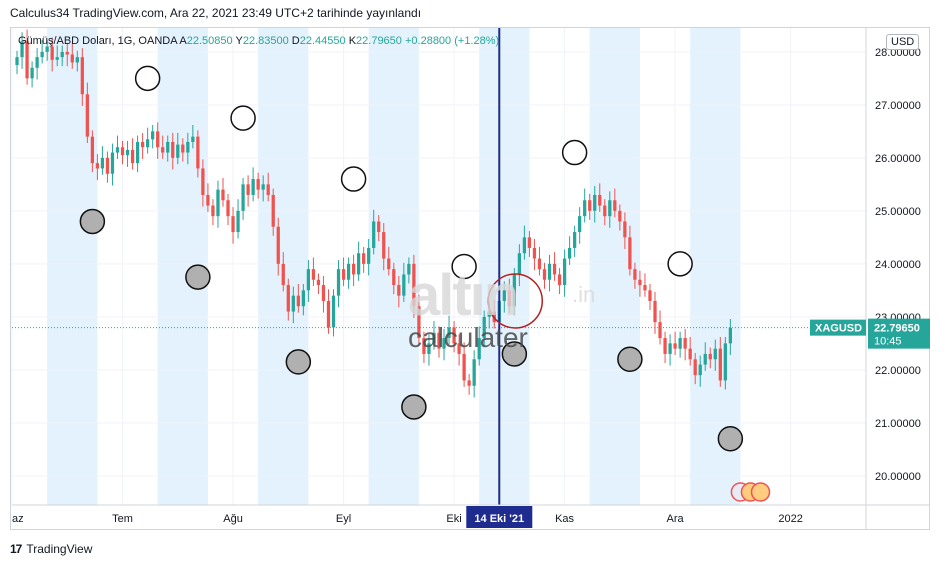 Image resolution: width=945 pixels, height=568 pixels. Describe the element at coordinates (760, 492) in the screenshot. I see `event-flag-icon` at that location.